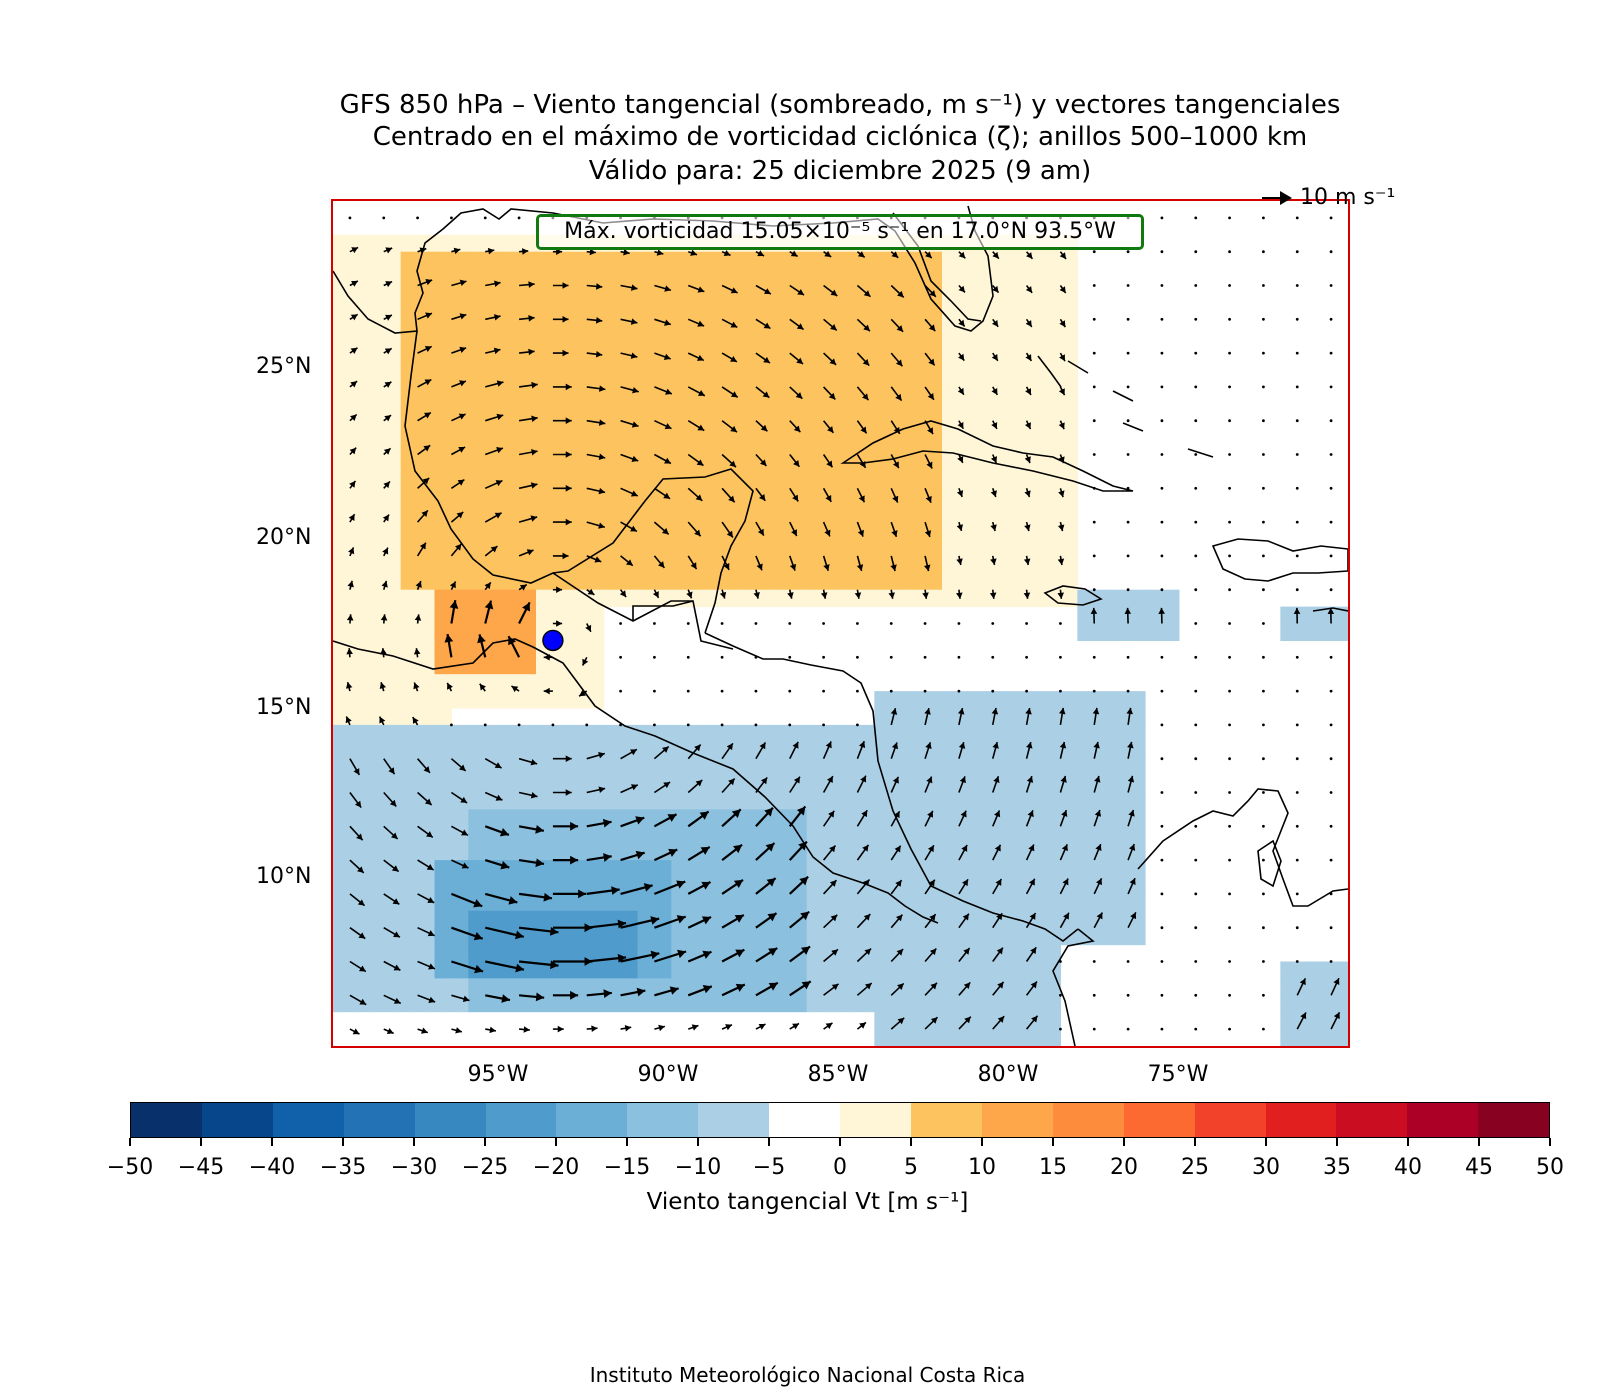 Image resolution: width=1615 pixels, height=1393 pixels. Describe the element at coordinates (643, 611) in the screenshot. I see `border-mexico-guatemala` at that location.